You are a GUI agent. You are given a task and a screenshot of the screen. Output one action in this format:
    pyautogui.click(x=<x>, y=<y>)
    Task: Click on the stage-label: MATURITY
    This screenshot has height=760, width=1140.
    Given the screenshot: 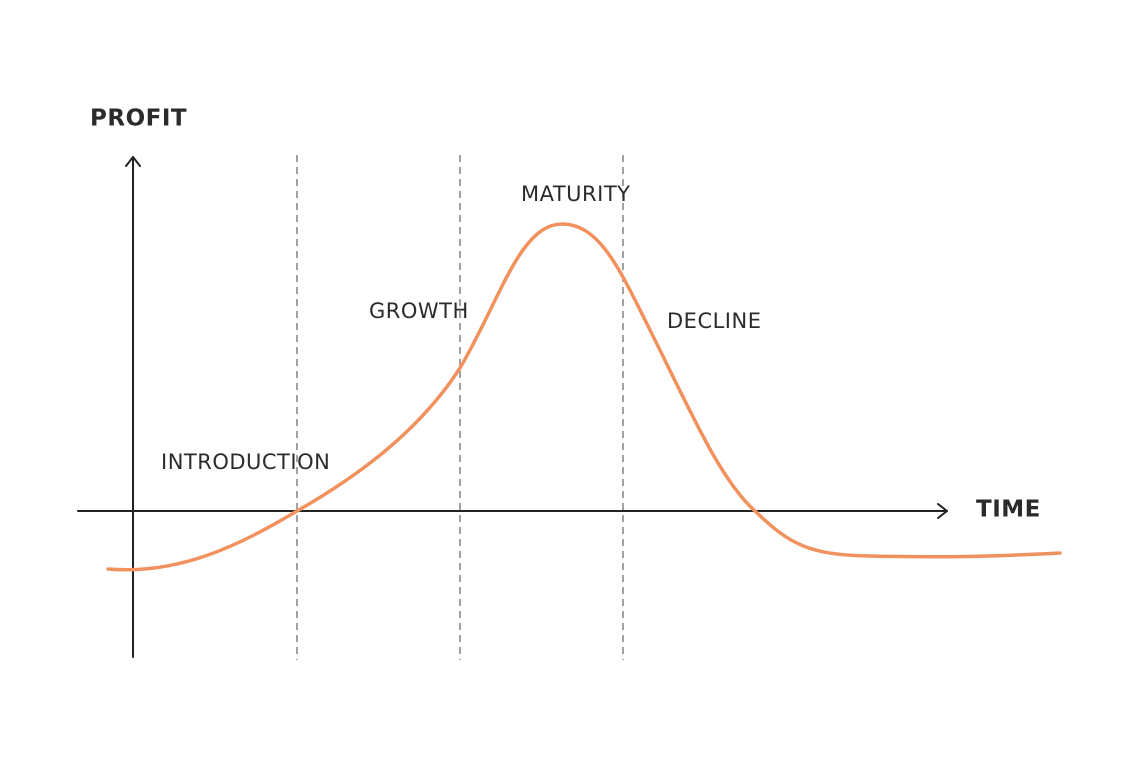 What is the action you would take?
    pyautogui.click(x=576, y=194)
    